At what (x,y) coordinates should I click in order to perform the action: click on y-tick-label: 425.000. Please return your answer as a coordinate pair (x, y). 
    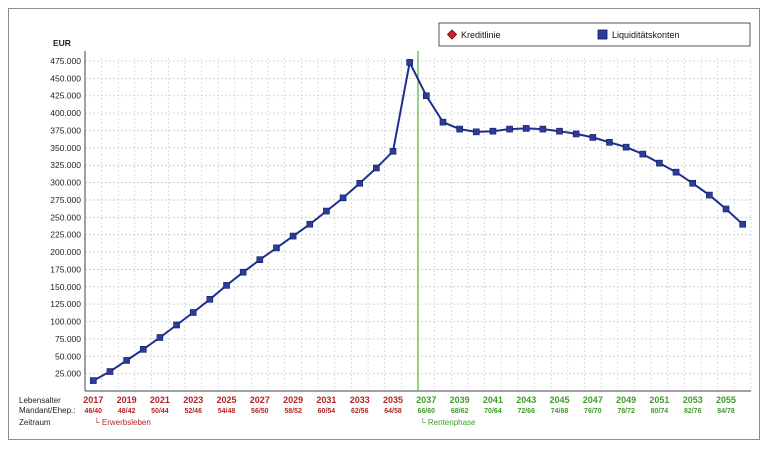
    Looking at the image, I should click on (65, 96).